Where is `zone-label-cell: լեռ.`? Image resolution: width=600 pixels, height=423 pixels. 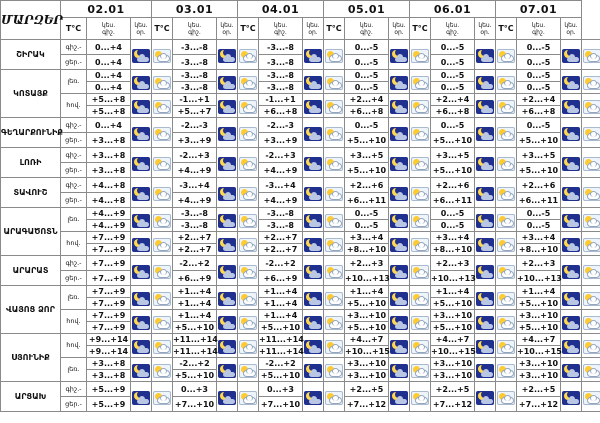
zone-label-cell: լեռ. is located at coordinates (73, 219).